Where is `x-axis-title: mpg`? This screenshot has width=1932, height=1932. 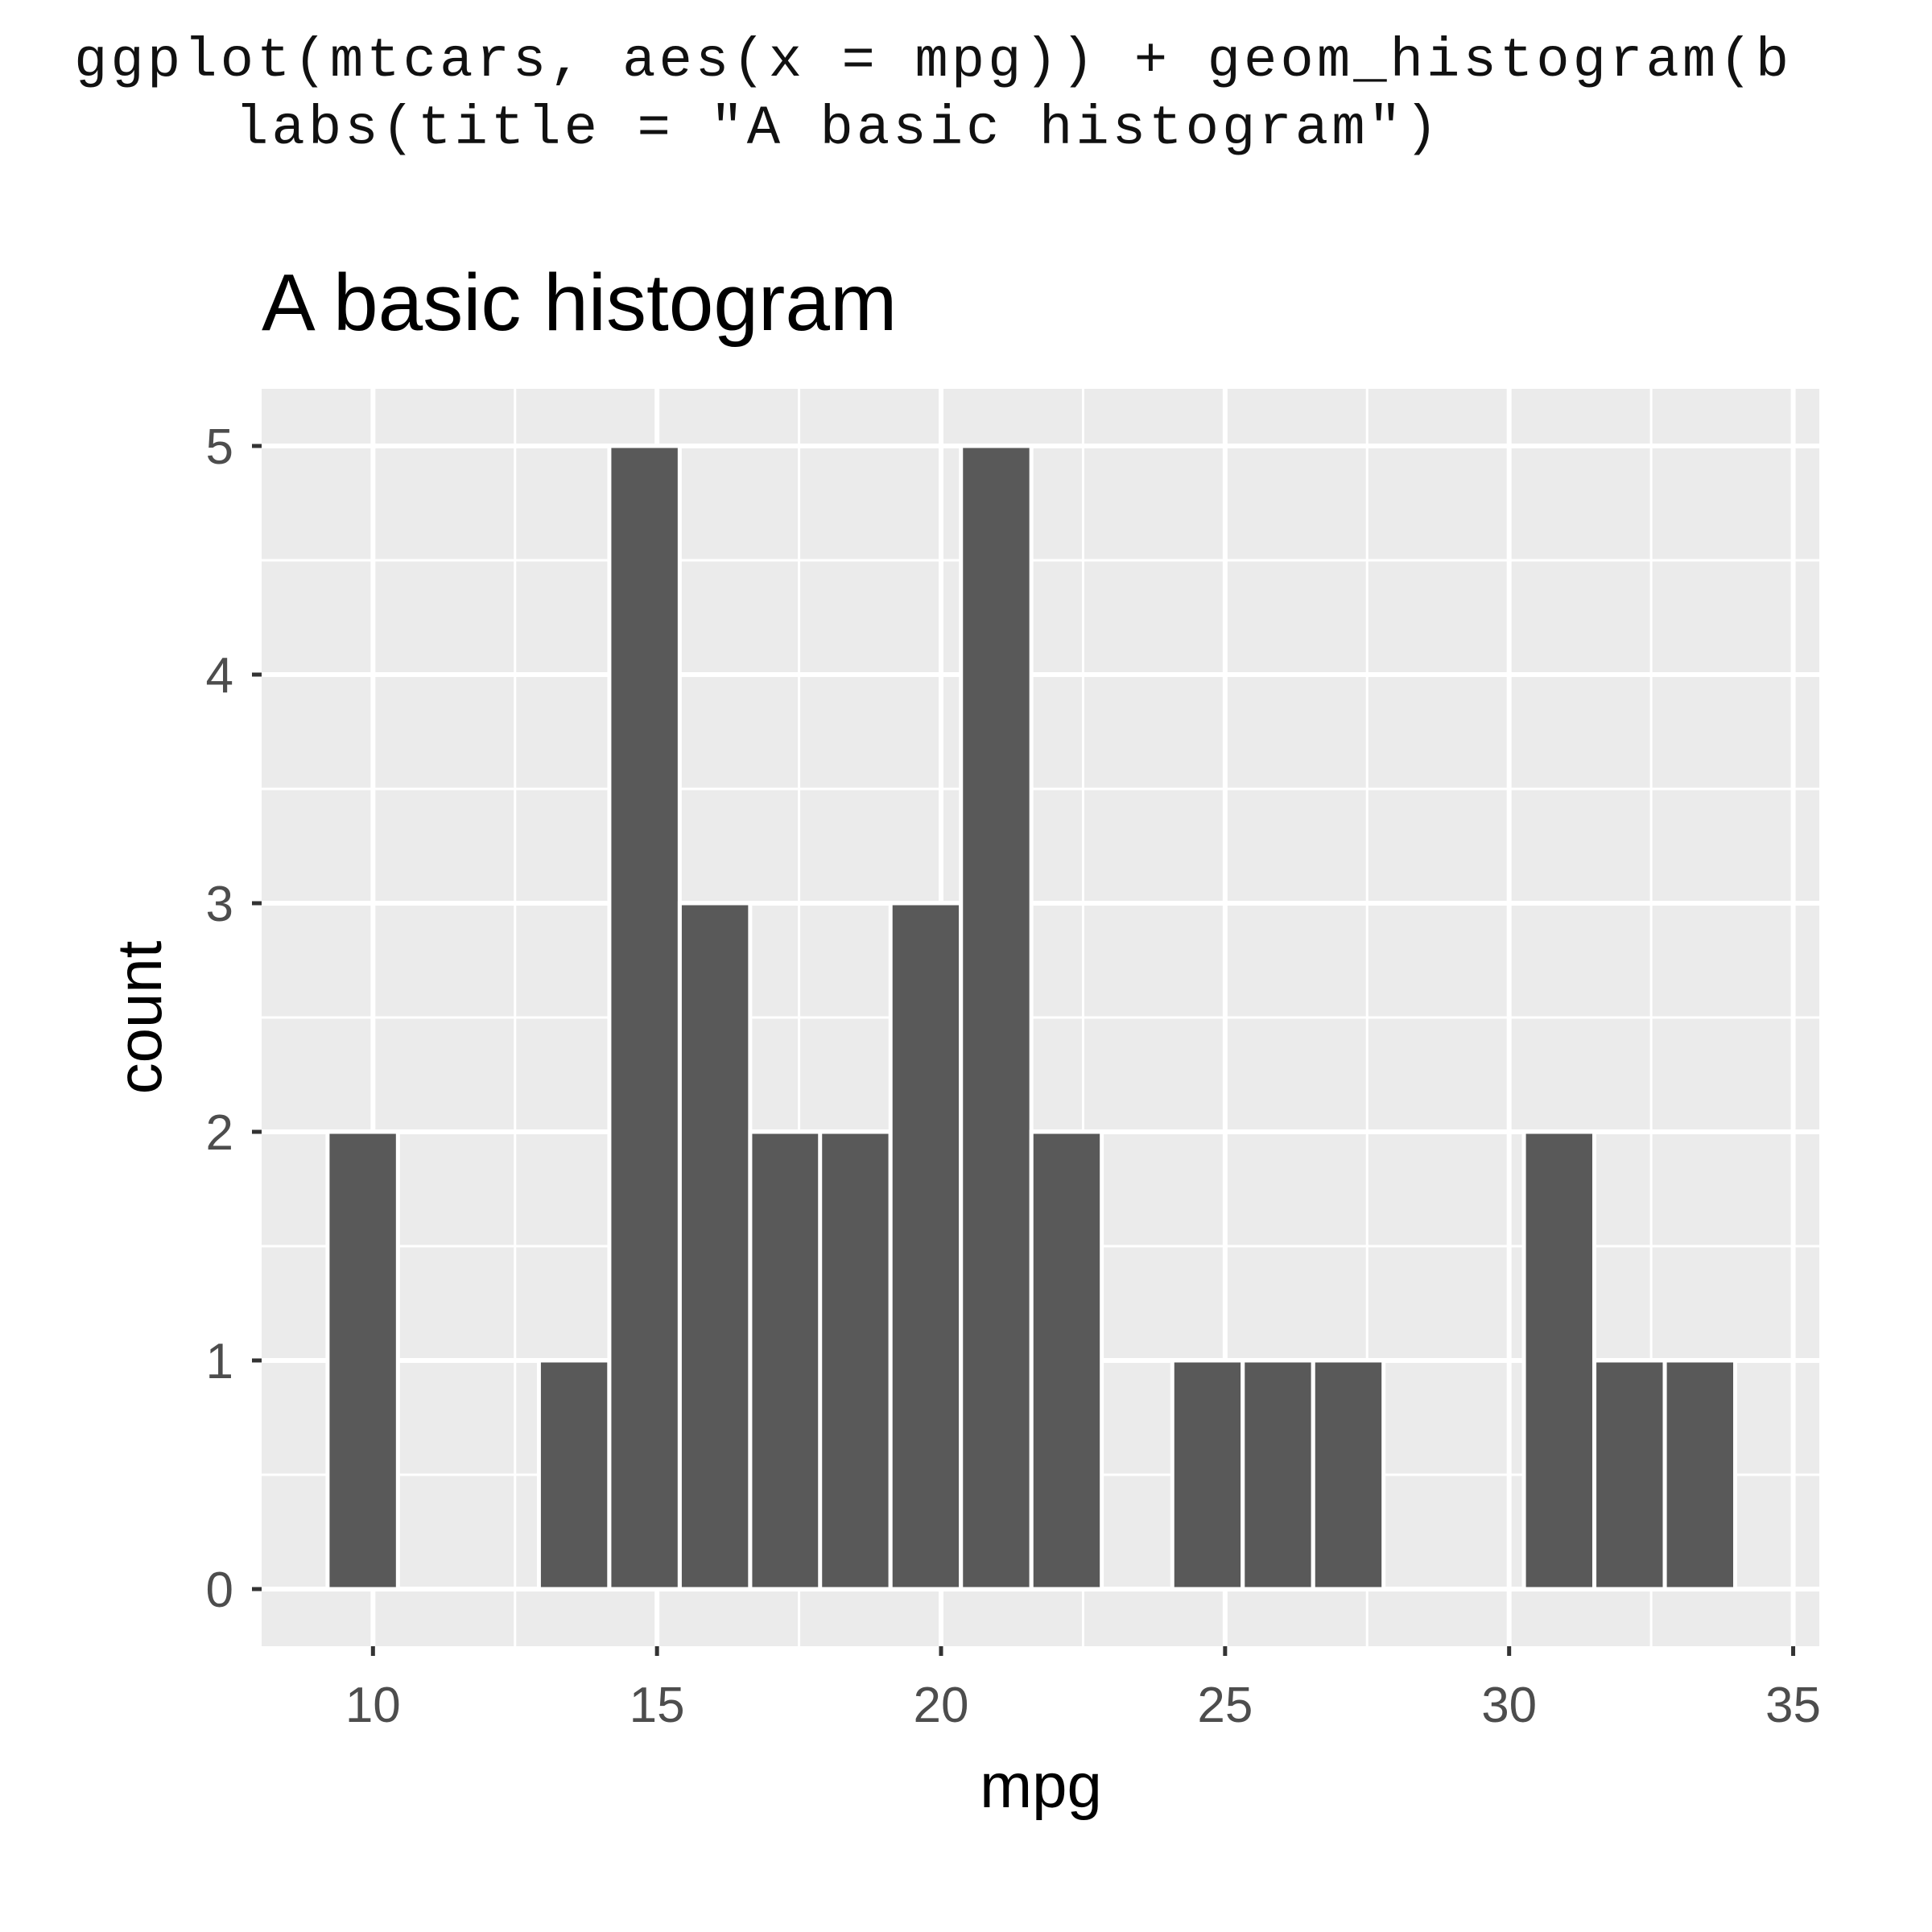
x-axis-title: mpg is located at coordinates (1041, 1785).